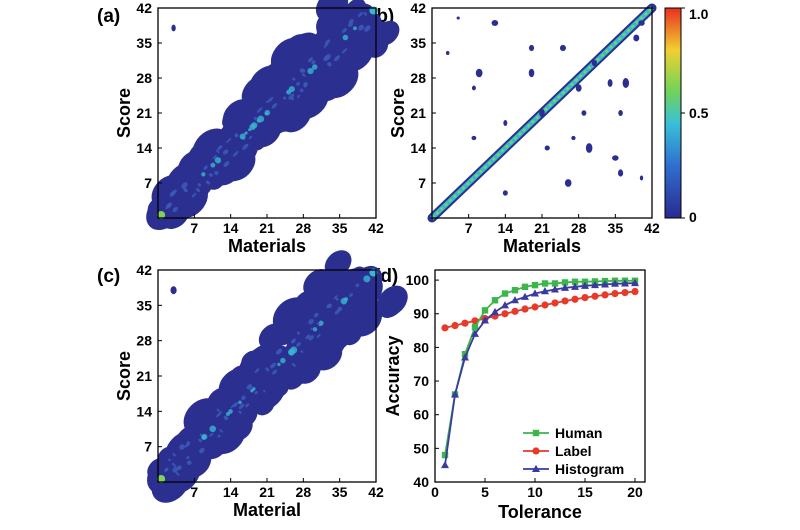 This screenshot has height=530, width=800. I want to click on y-axis-label: Score, so click(398, 113).